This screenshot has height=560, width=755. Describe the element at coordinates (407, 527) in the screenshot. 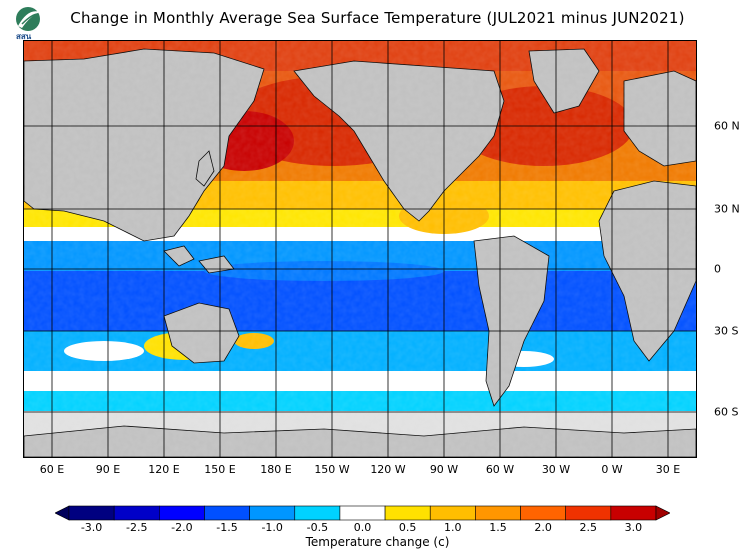

I see `colorbar-tick-label: 0.5` at that location.